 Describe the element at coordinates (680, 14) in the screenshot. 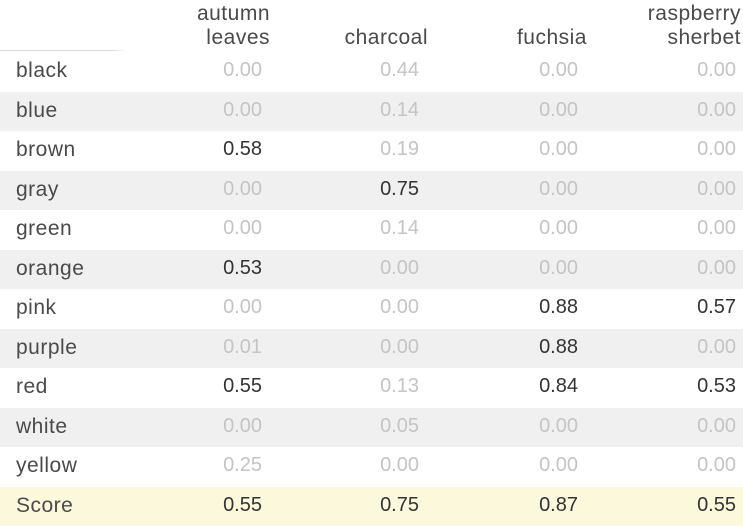

I see `column-header-line: raspberry` at that location.